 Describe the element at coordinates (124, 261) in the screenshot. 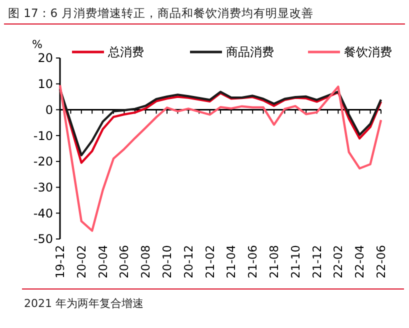

I see `x-tick-label: 20-06` at that location.